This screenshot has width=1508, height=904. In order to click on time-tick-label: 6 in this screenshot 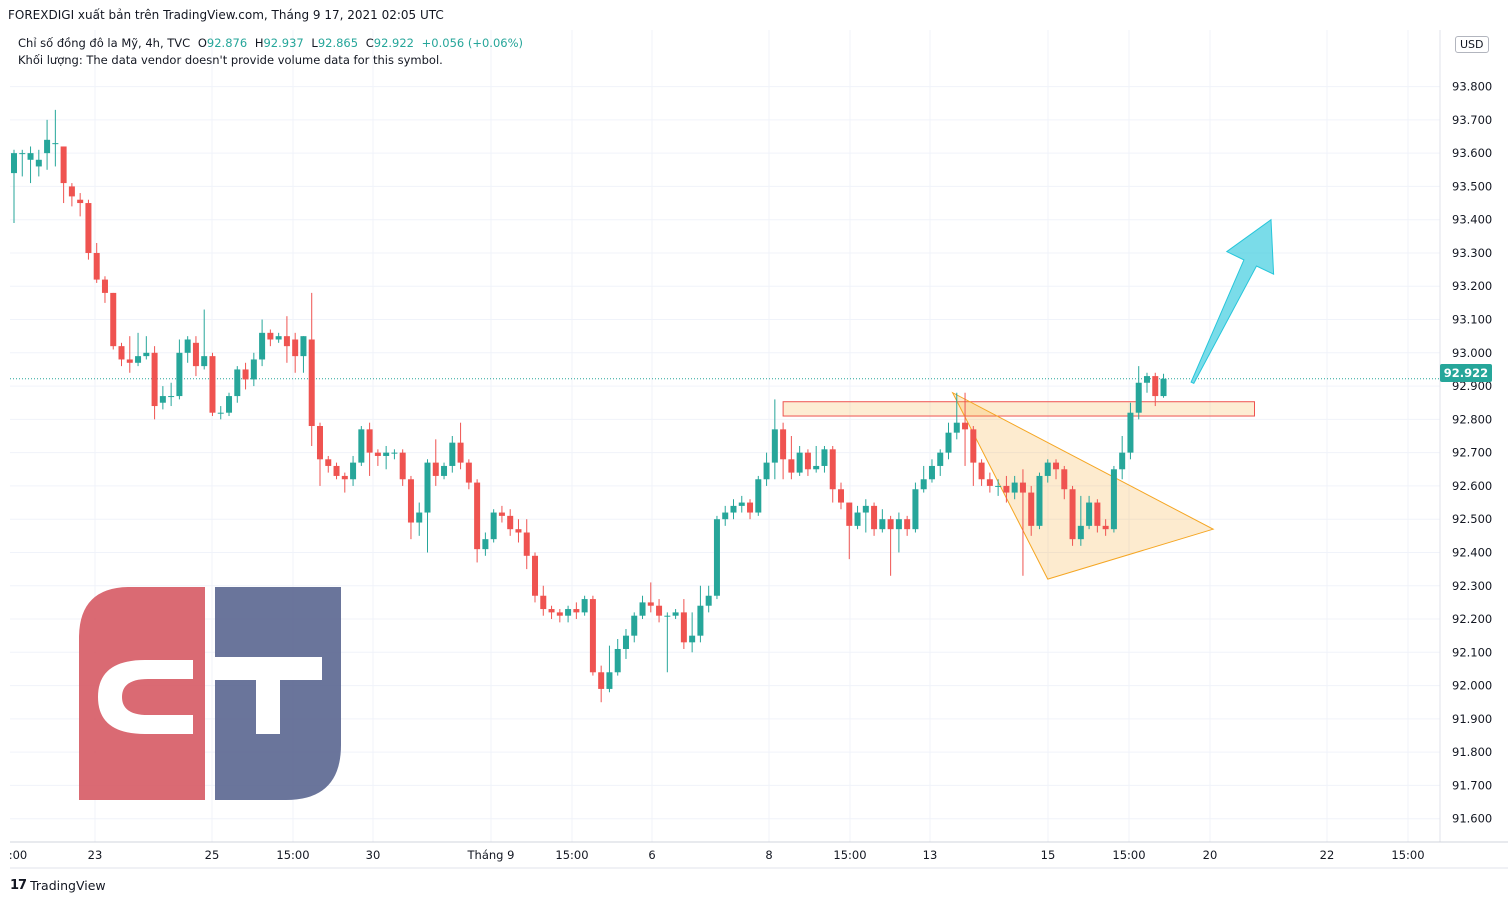, I will do `click(651, 855)`.